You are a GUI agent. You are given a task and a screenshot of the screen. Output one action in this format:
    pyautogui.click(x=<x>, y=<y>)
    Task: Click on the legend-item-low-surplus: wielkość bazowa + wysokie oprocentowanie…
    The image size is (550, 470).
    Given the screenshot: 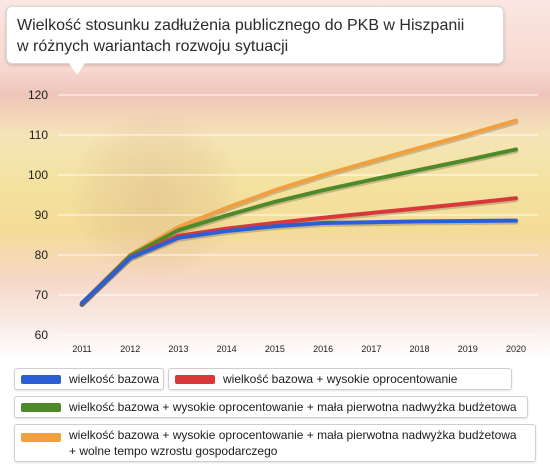 What is the action you would take?
    pyautogui.click(x=271, y=407)
    